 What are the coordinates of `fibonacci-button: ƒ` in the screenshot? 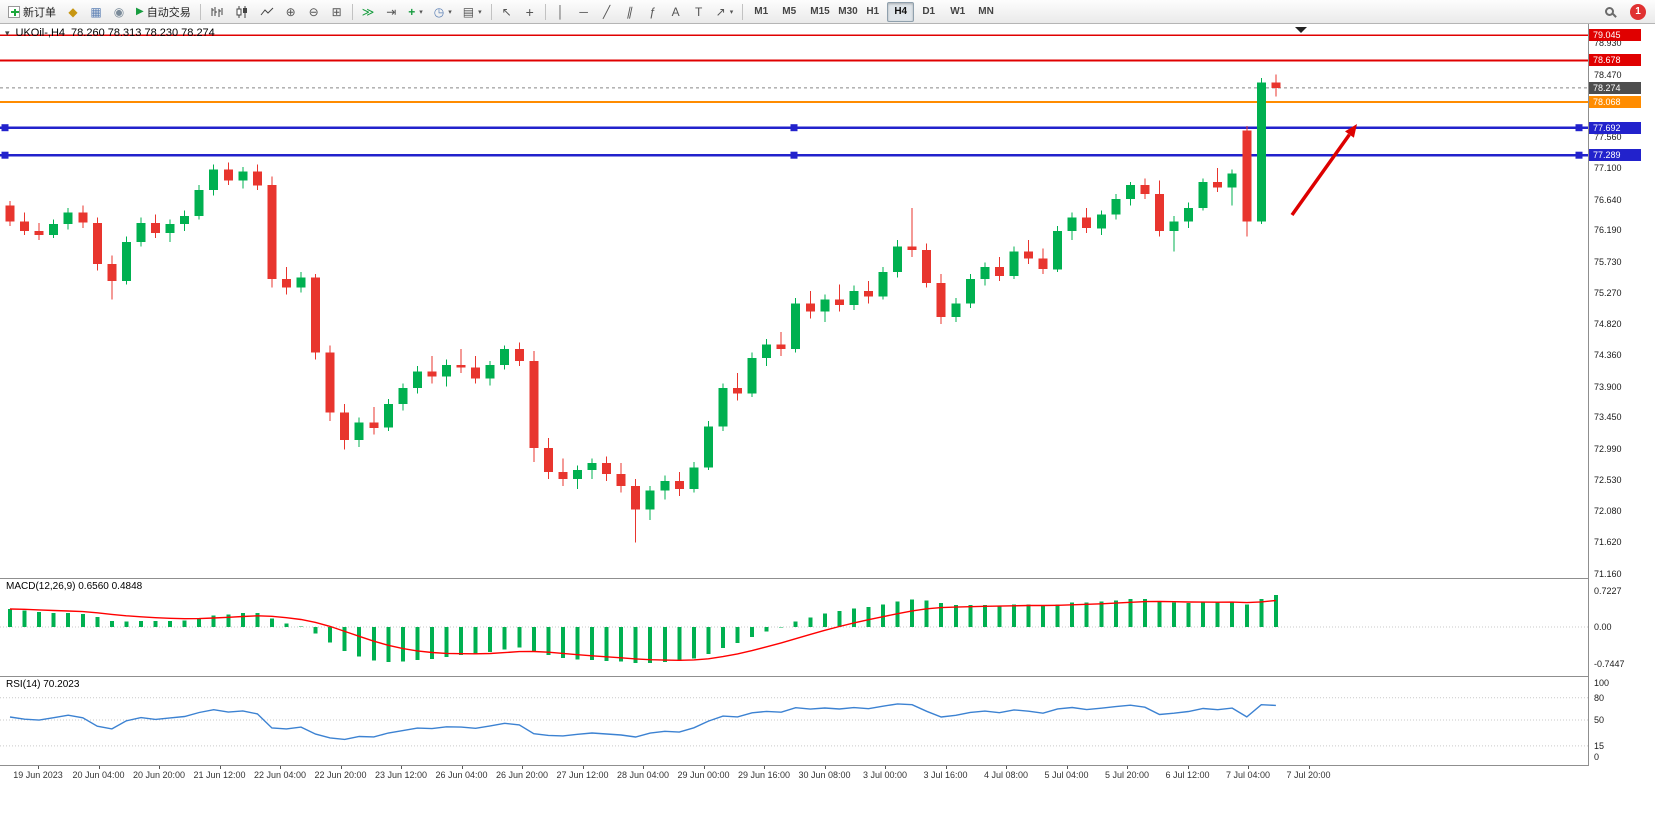 It's located at (653, 11).